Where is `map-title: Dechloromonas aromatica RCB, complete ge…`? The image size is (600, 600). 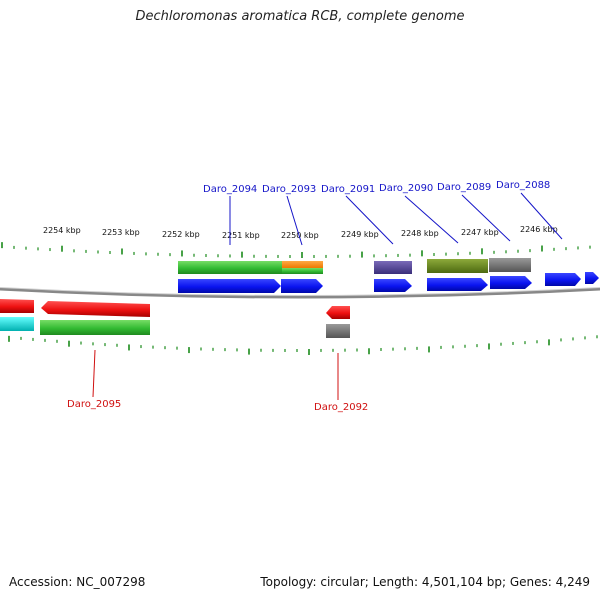 map-title: Dechloromonas aromatica RCB, complete ge… is located at coordinates (300, 16).